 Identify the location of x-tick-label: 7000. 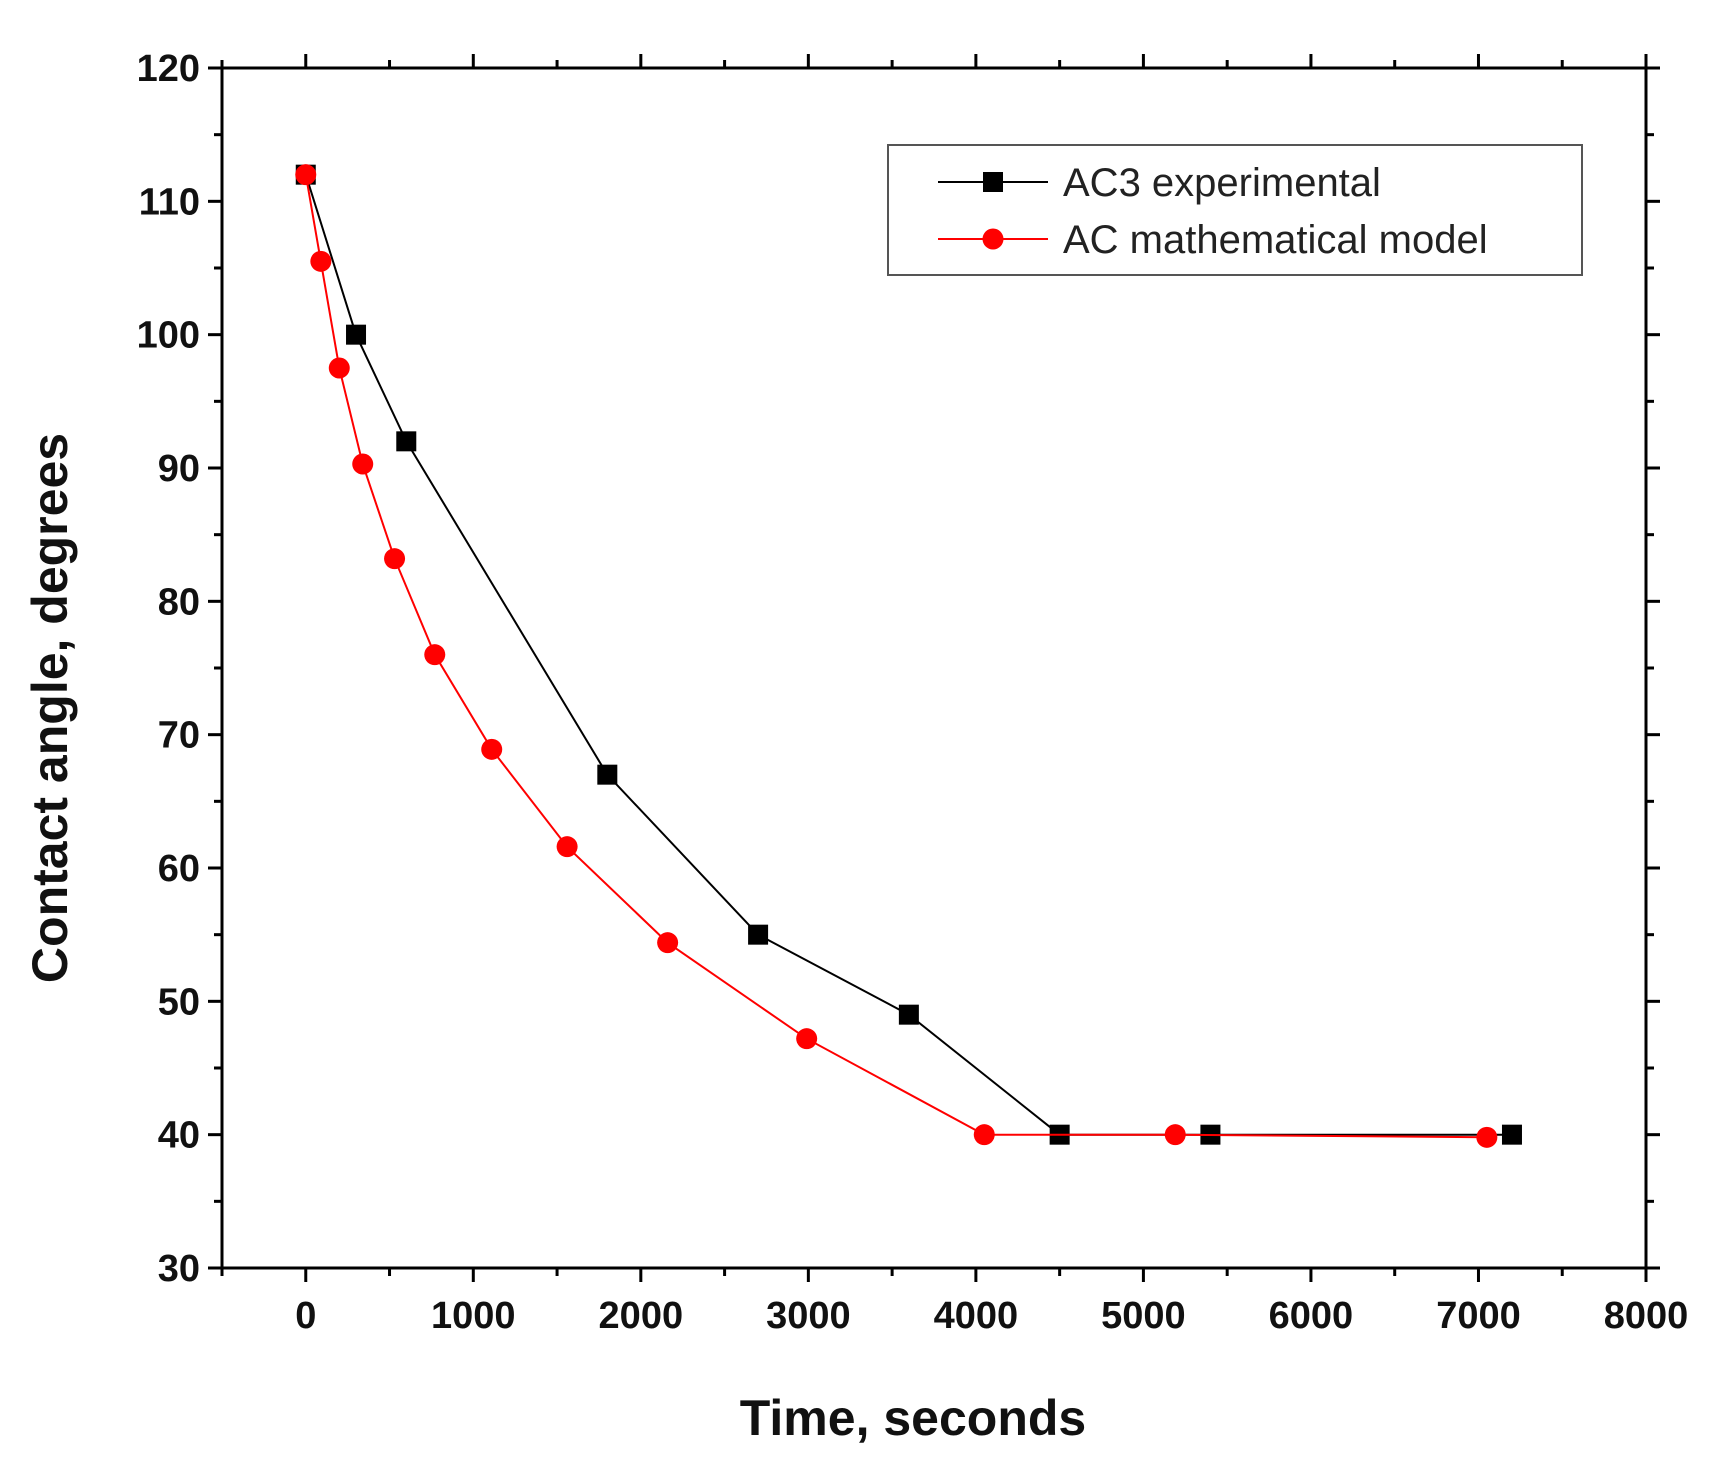
(1478, 1316).